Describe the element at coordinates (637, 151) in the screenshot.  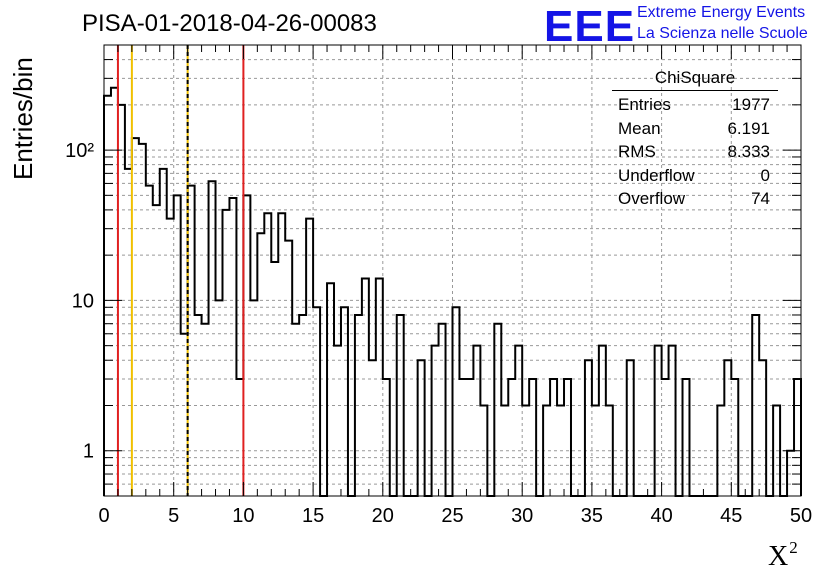
I see `stats-label: RMS` at that location.